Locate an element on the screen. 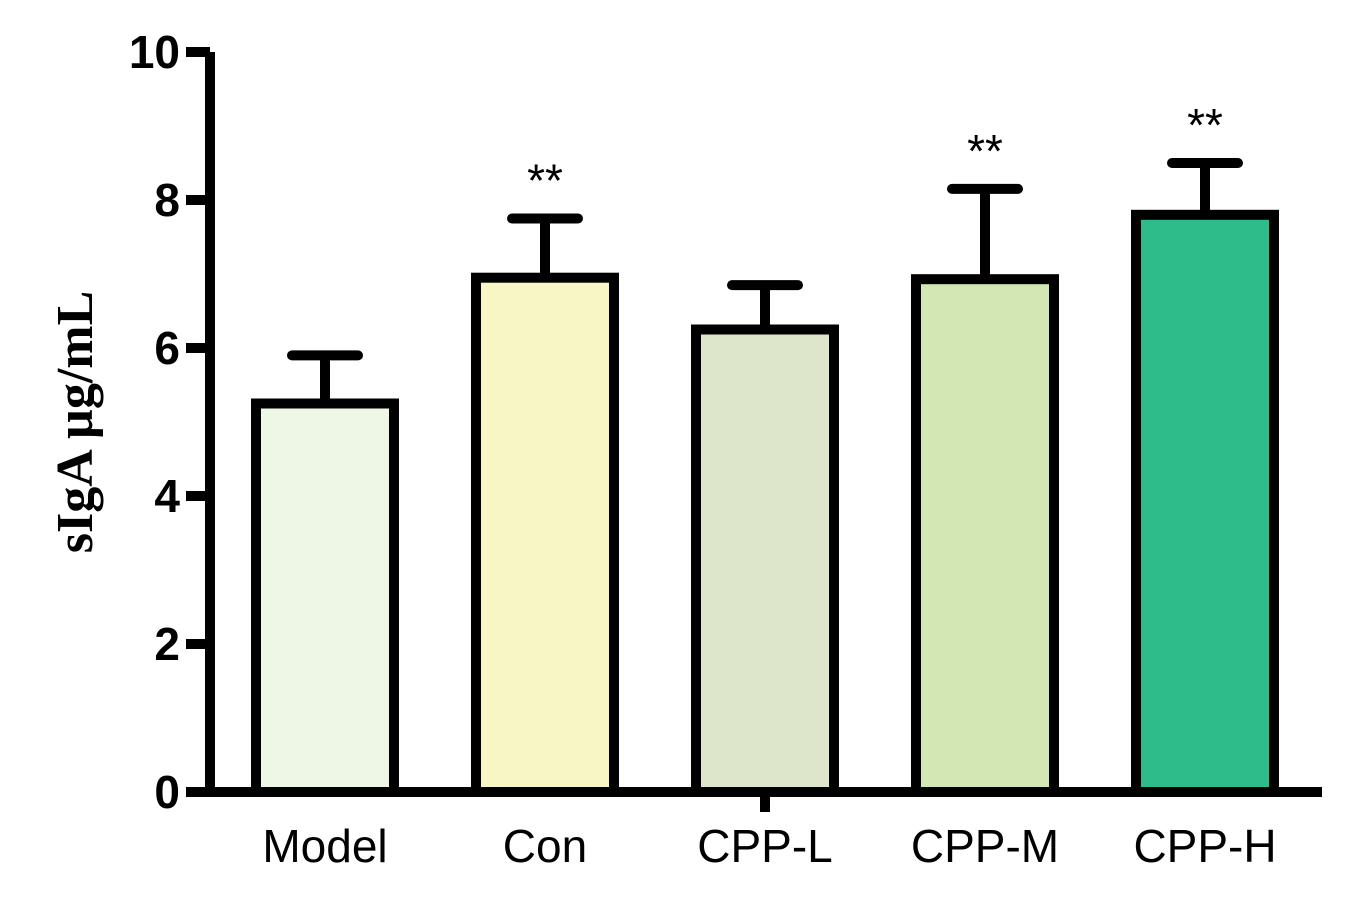  y-tick-label-8: 8 is located at coordinates (167, 200).